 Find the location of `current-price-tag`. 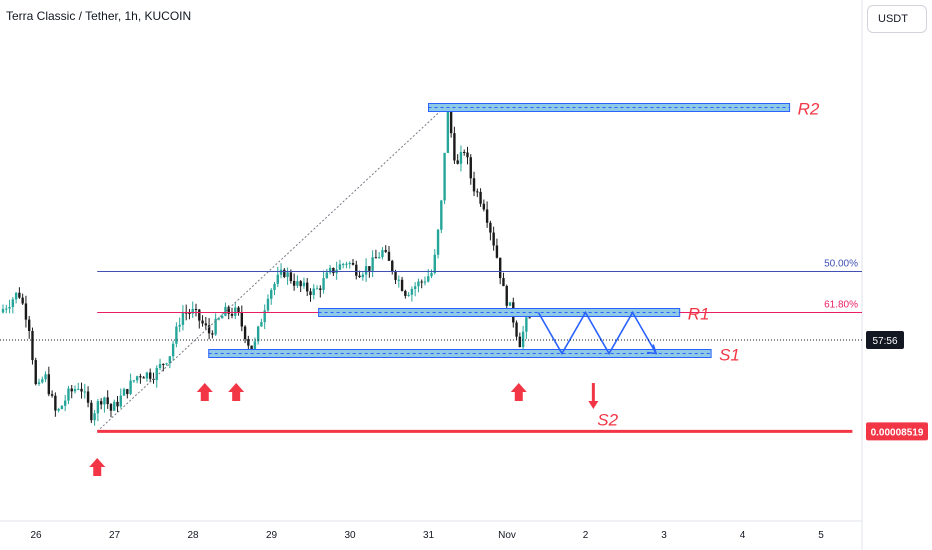

current-price-tag is located at coordinates (885, 340).